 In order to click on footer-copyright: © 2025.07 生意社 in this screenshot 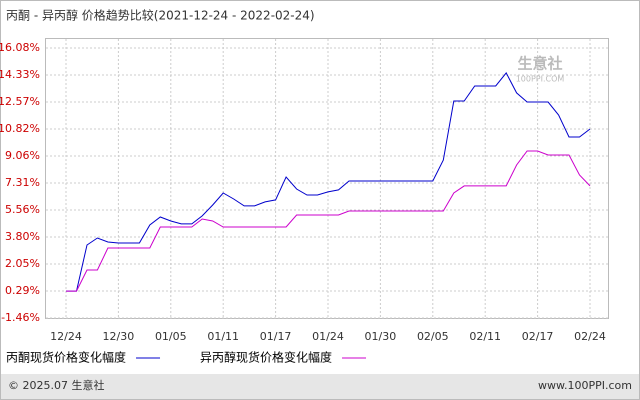, I will do `click(56, 385)`.